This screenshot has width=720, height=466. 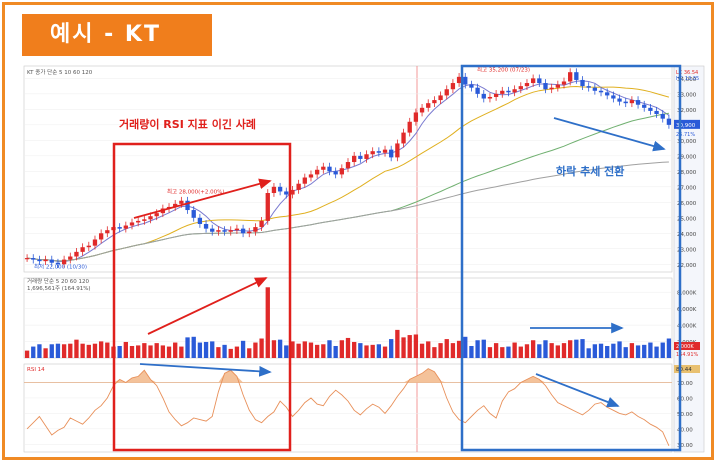 I want to click on price-tick-label: 22,000, so click(x=687, y=266).